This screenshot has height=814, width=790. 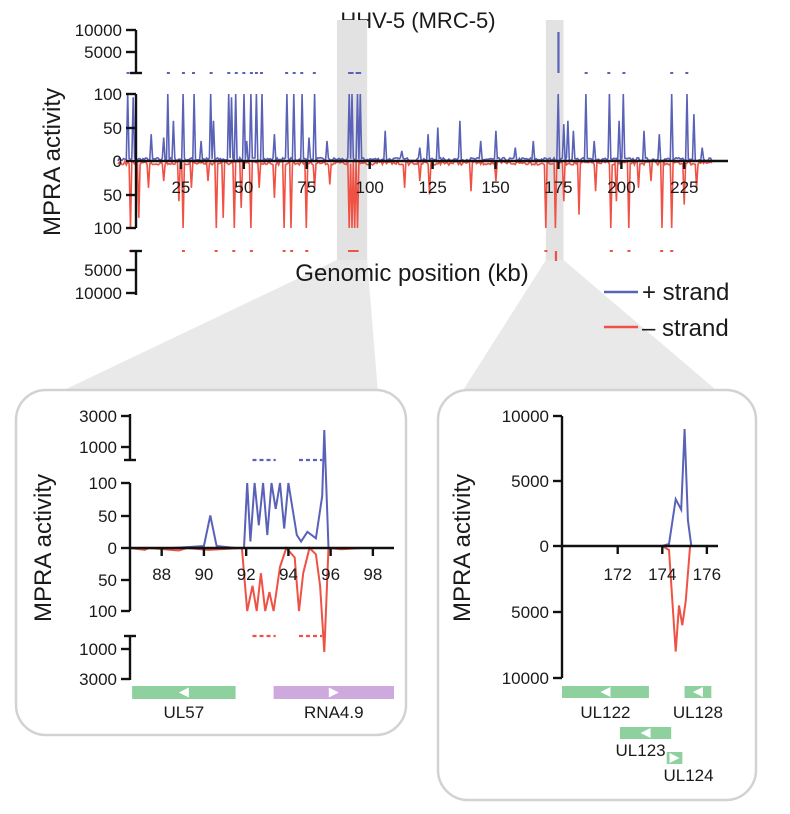 I want to click on x-tick-label: 98, so click(x=372, y=574).